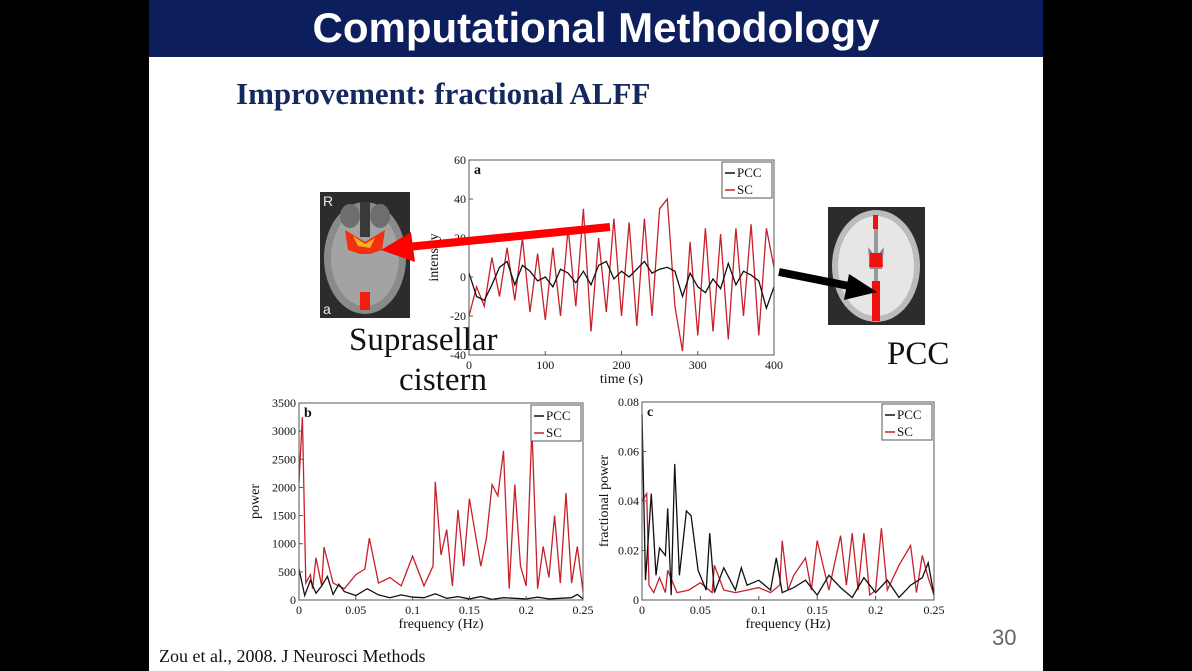 The width and height of the screenshot is (1192, 671). Describe the element at coordinates (365, 255) in the screenshot. I see `brain-image-suprasellar: R a` at that location.